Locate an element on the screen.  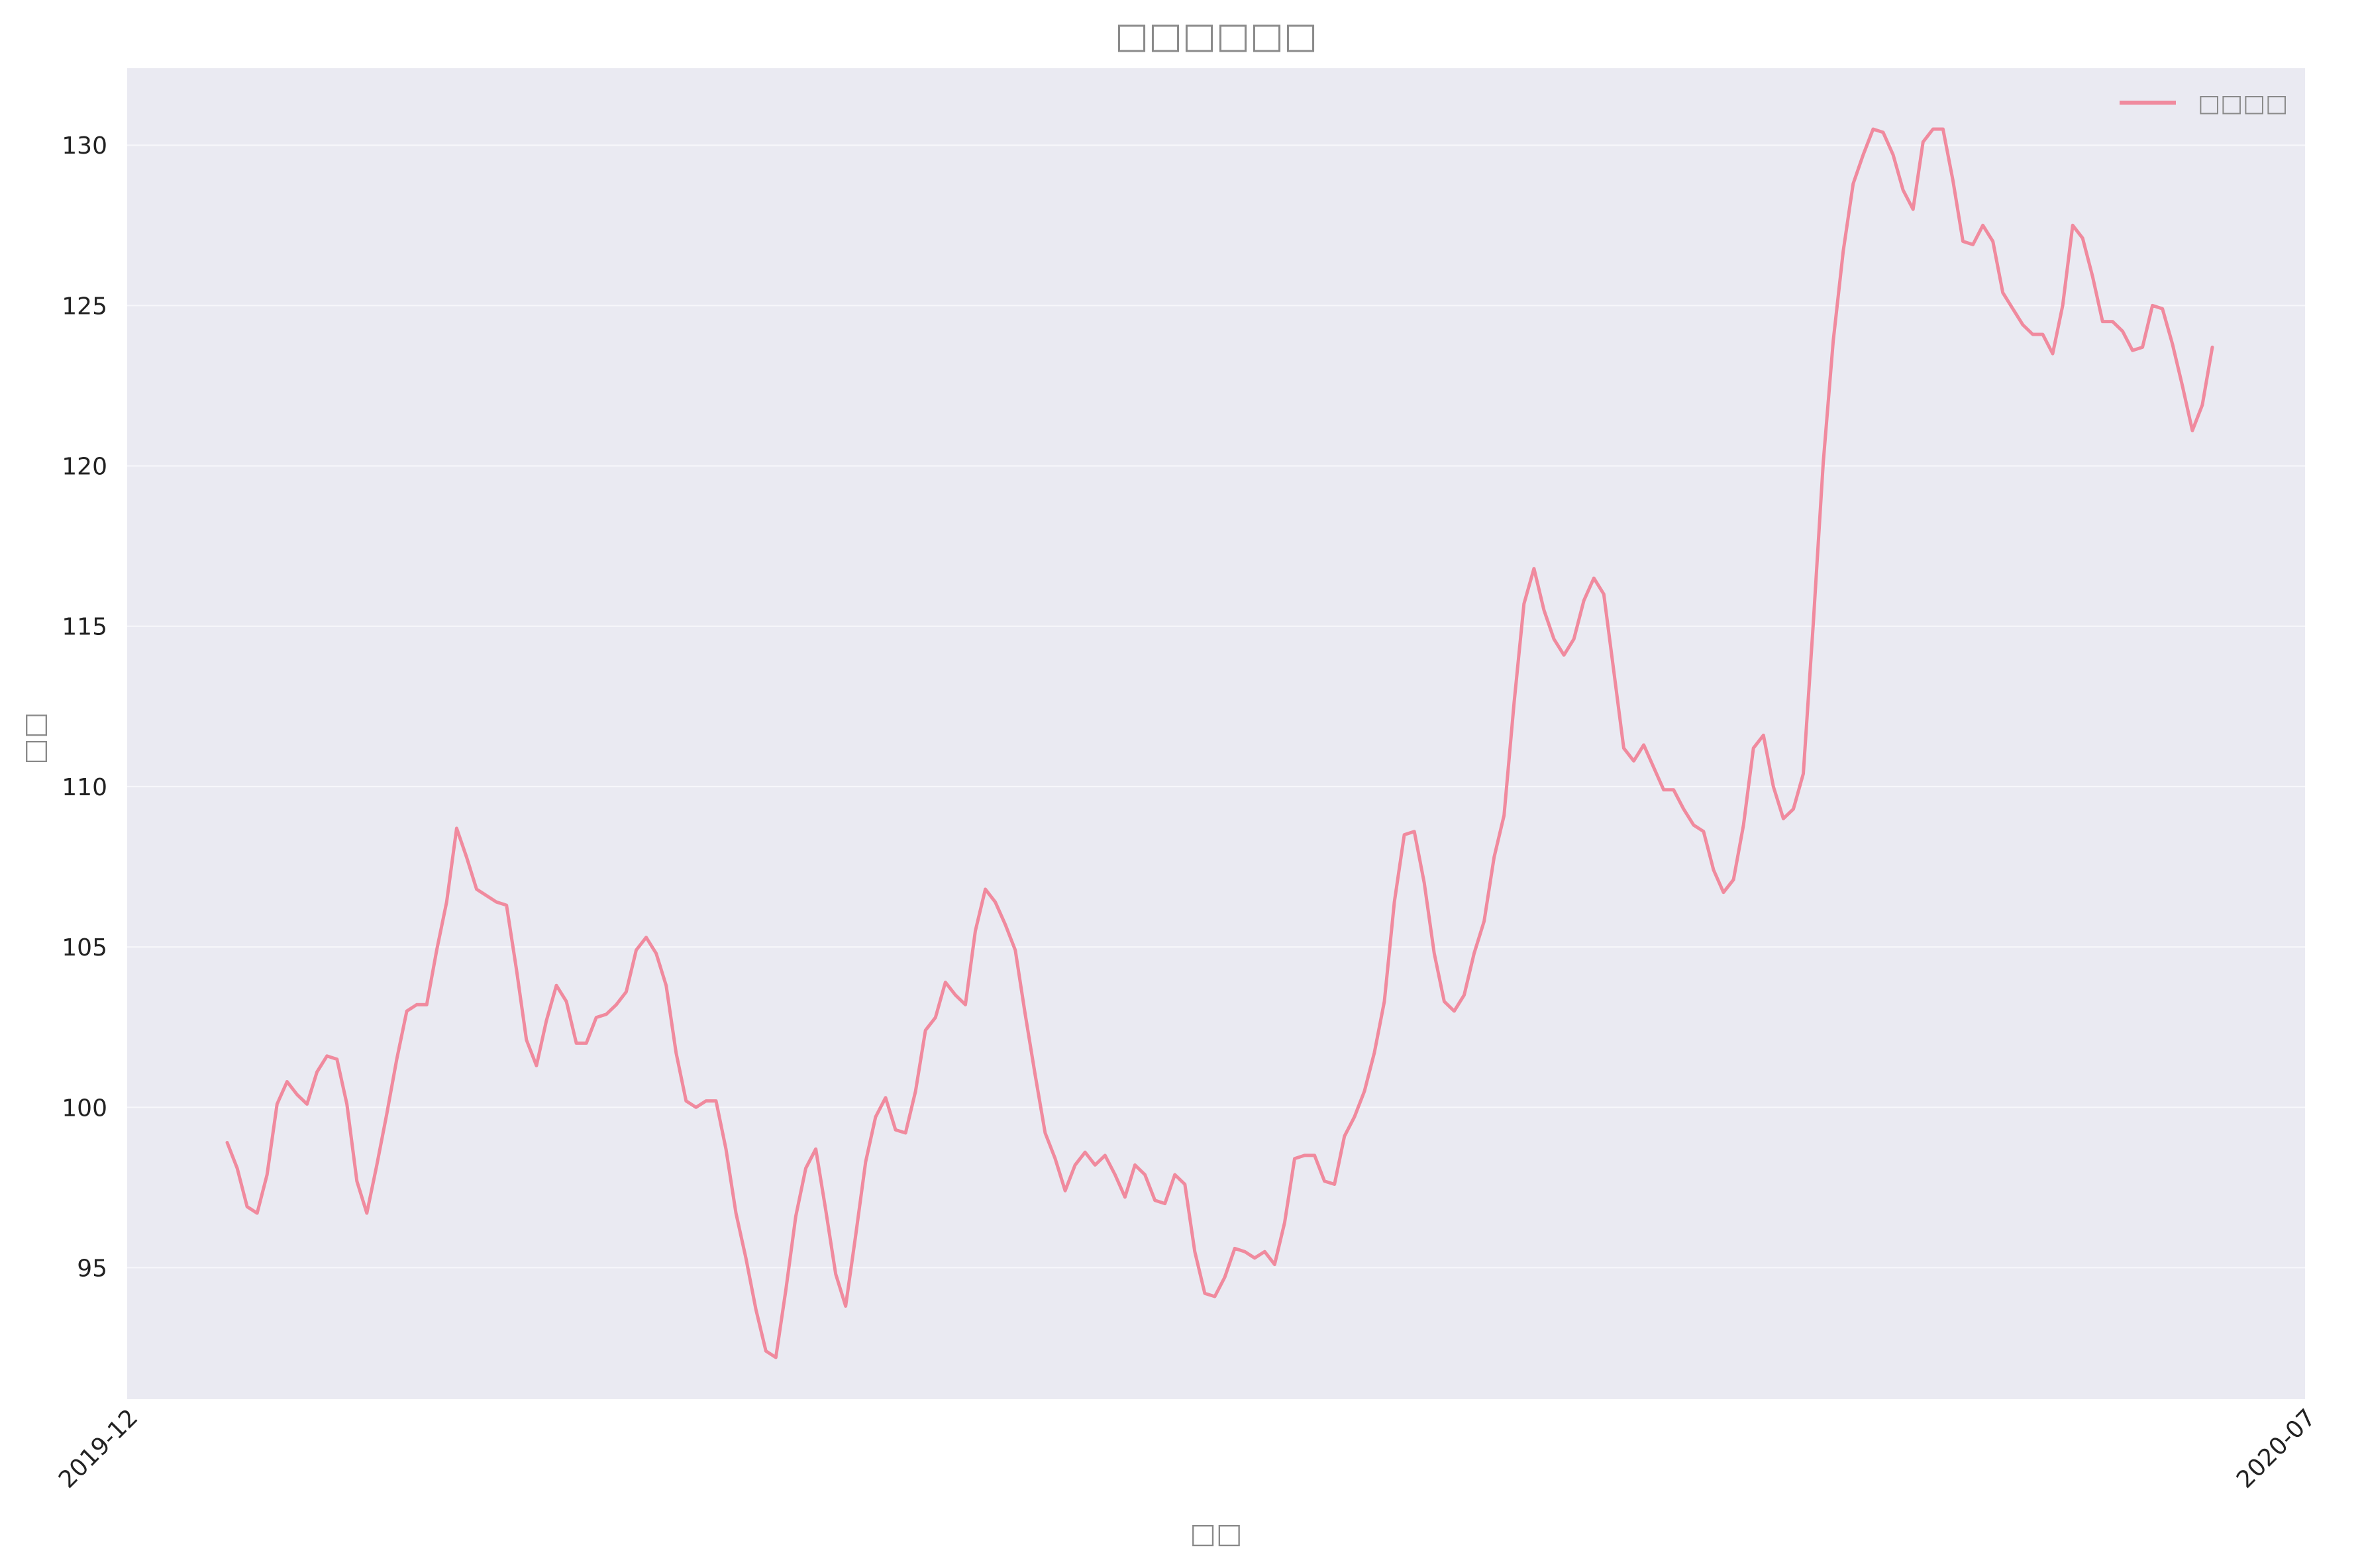
legend-label: □□□□ is located at coordinates (2243, 103).